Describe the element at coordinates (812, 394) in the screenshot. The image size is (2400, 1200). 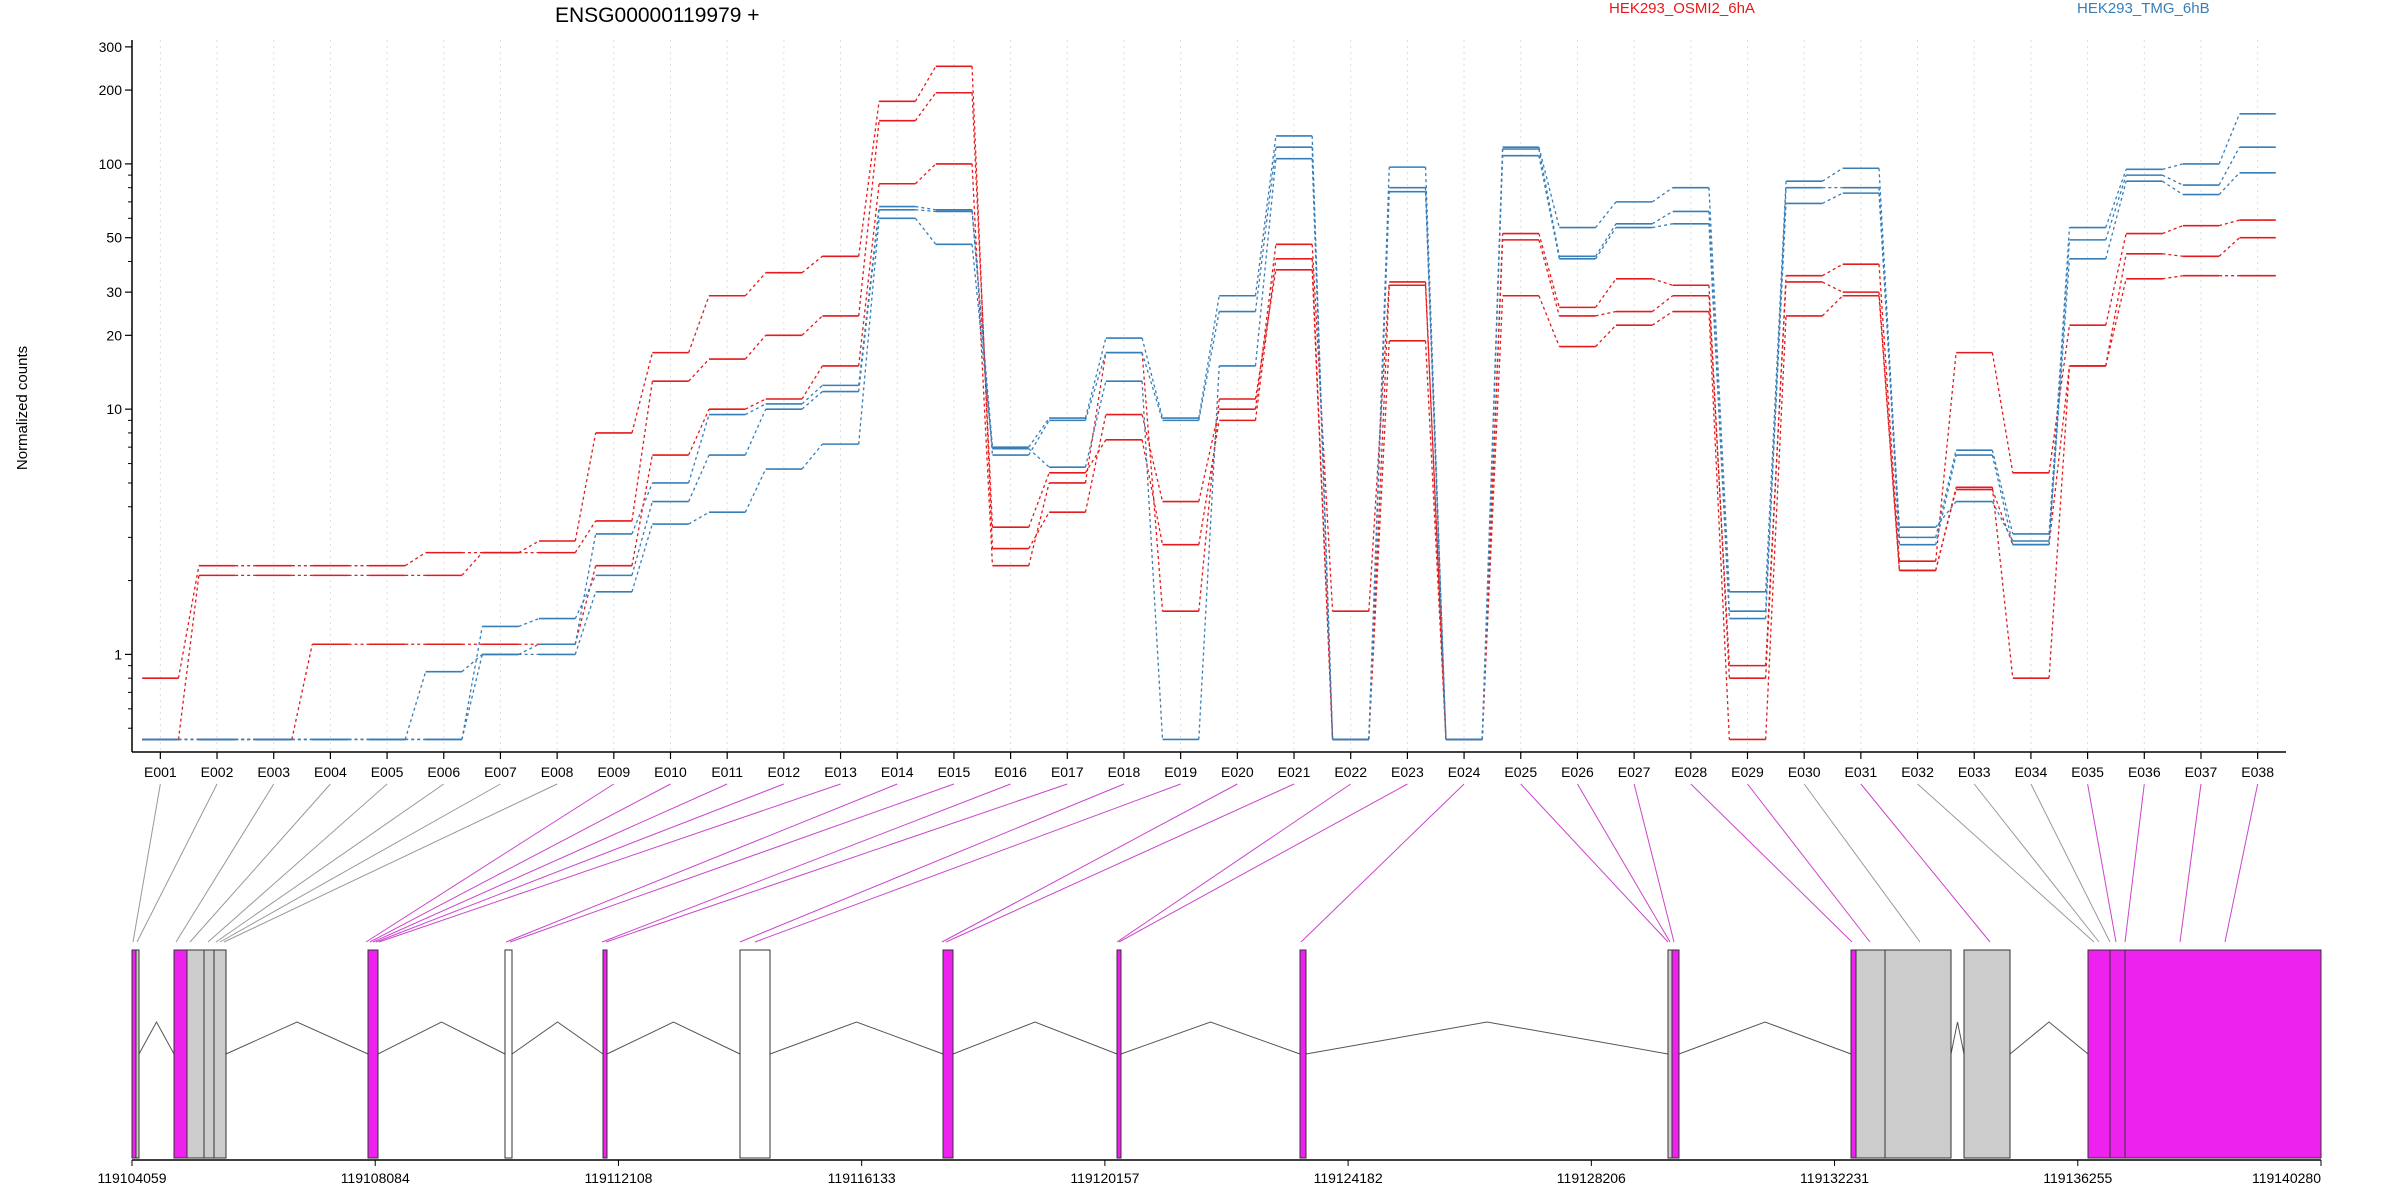
I see `series-4-link-e012` at that location.